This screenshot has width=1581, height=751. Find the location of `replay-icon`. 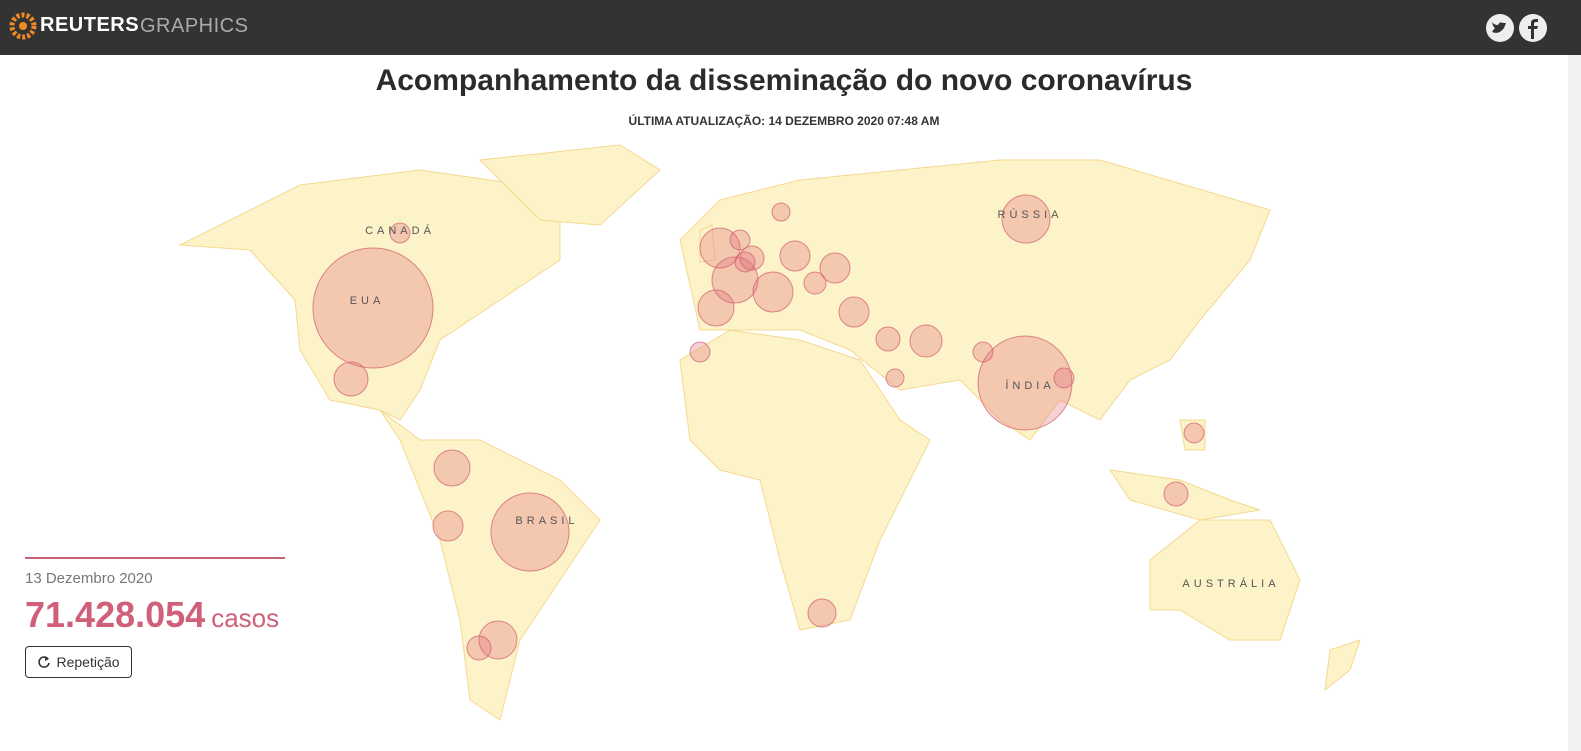

replay-icon is located at coordinates (44, 662).